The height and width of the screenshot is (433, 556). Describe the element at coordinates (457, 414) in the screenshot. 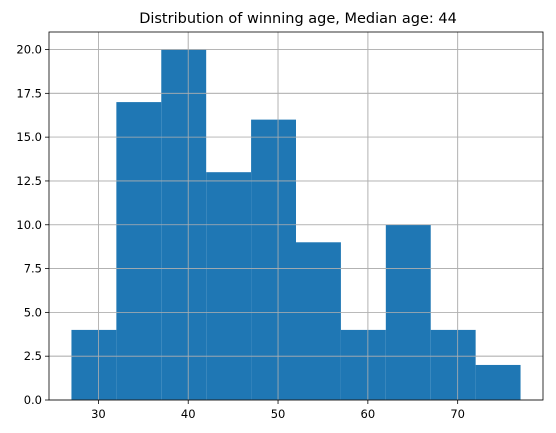

I see `x-tick-label-4: 70` at that location.